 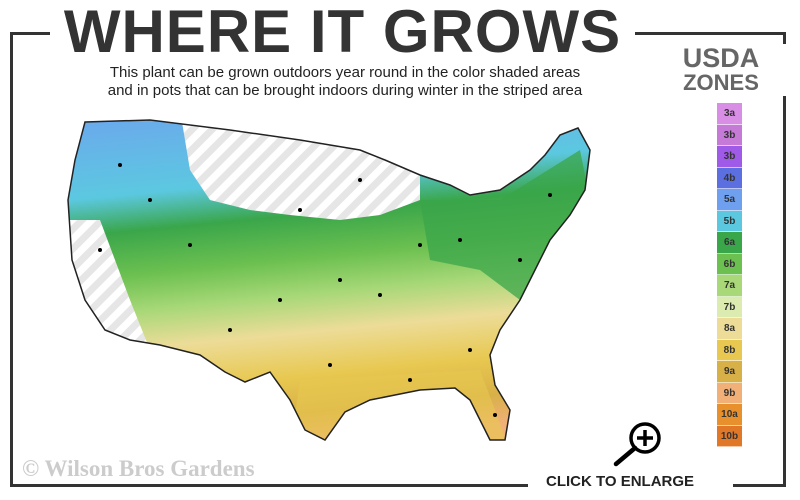 What do you see at coordinates (729, 264) in the screenshot?
I see `legend-zone-6b: 6b` at bounding box center [729, 264].